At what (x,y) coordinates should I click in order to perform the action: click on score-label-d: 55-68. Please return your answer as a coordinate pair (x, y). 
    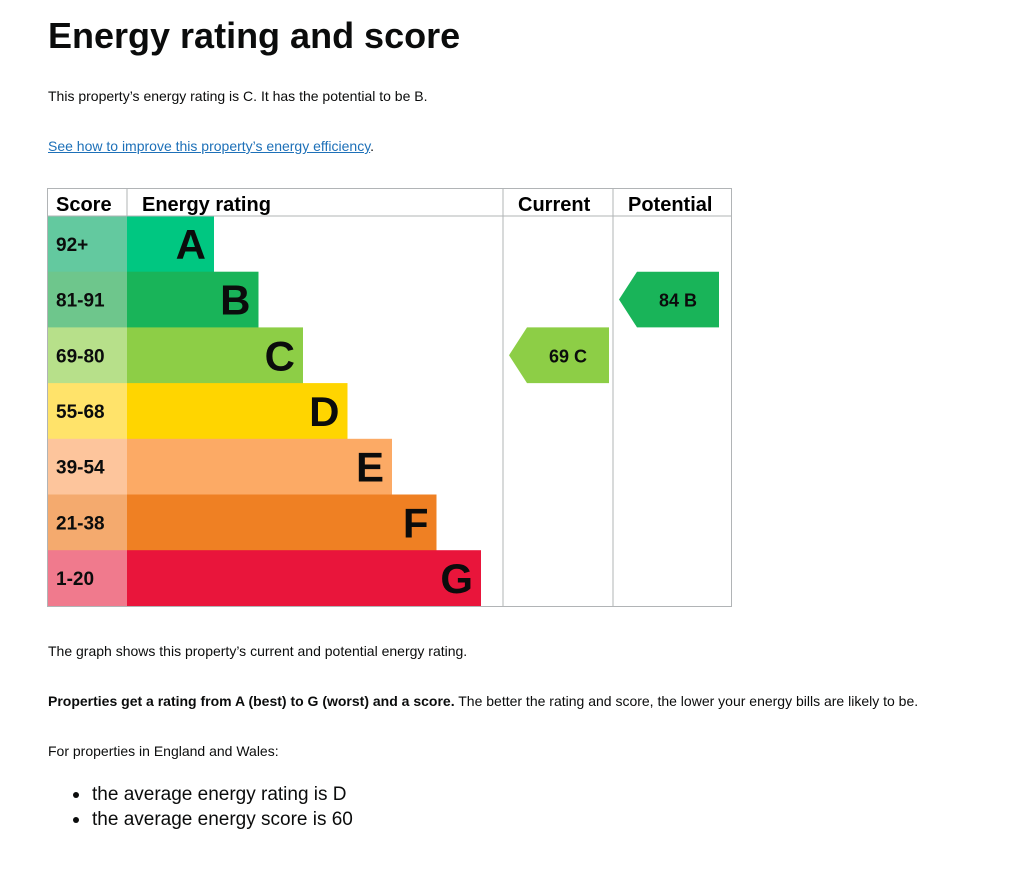
    Looking at the image, I should click on (80, 412).